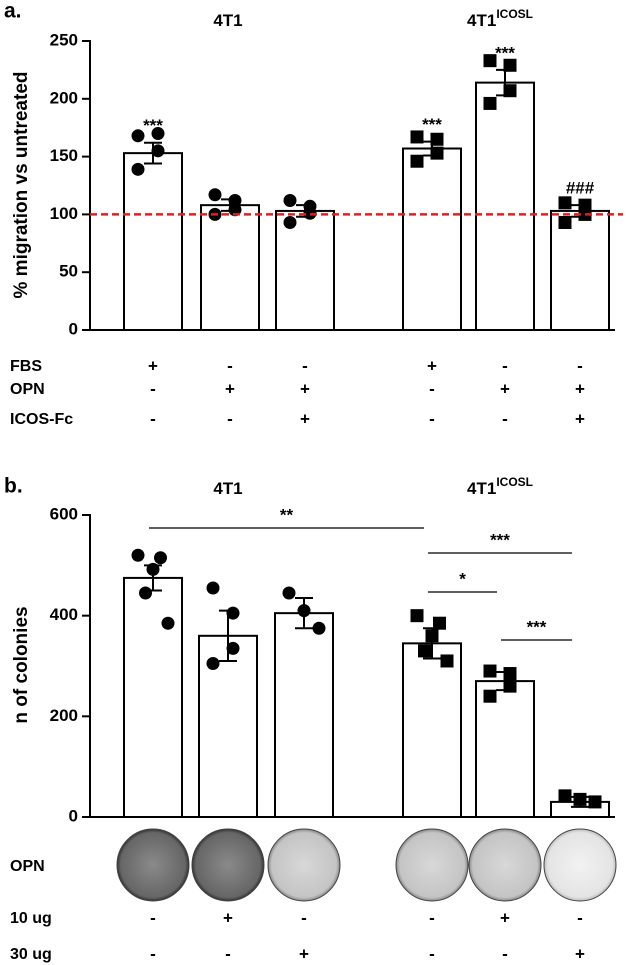 The width and height of the screenshot is (626, 965). I want to click on condition-label: 10 ug, so click(31, 918).